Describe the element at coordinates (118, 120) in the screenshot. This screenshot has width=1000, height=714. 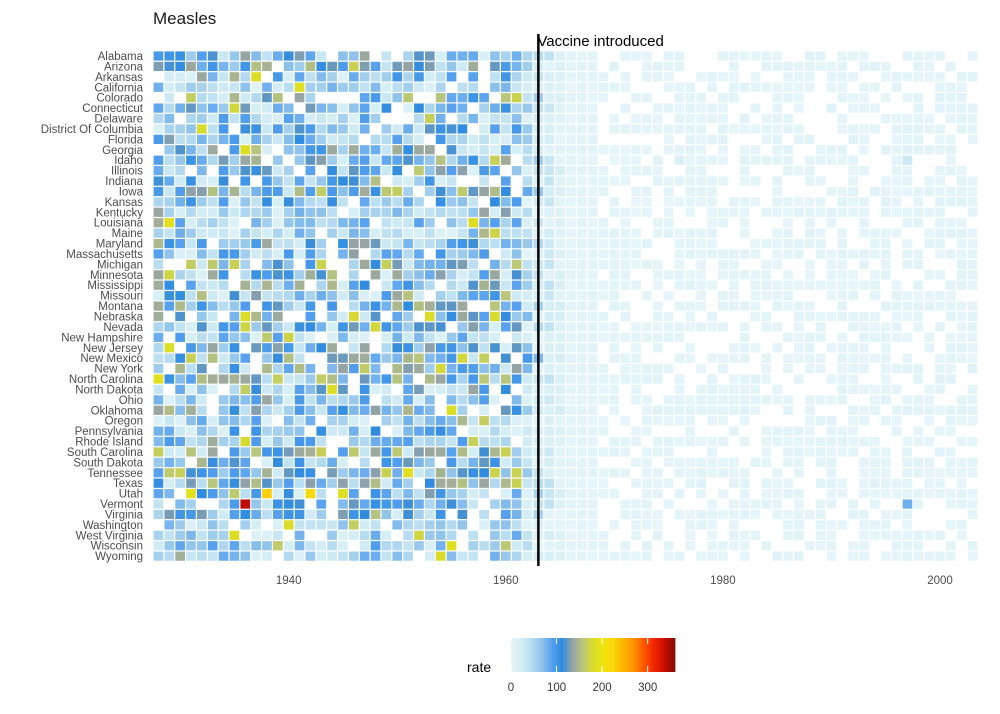
I see `state-label: Delaware` at that location.